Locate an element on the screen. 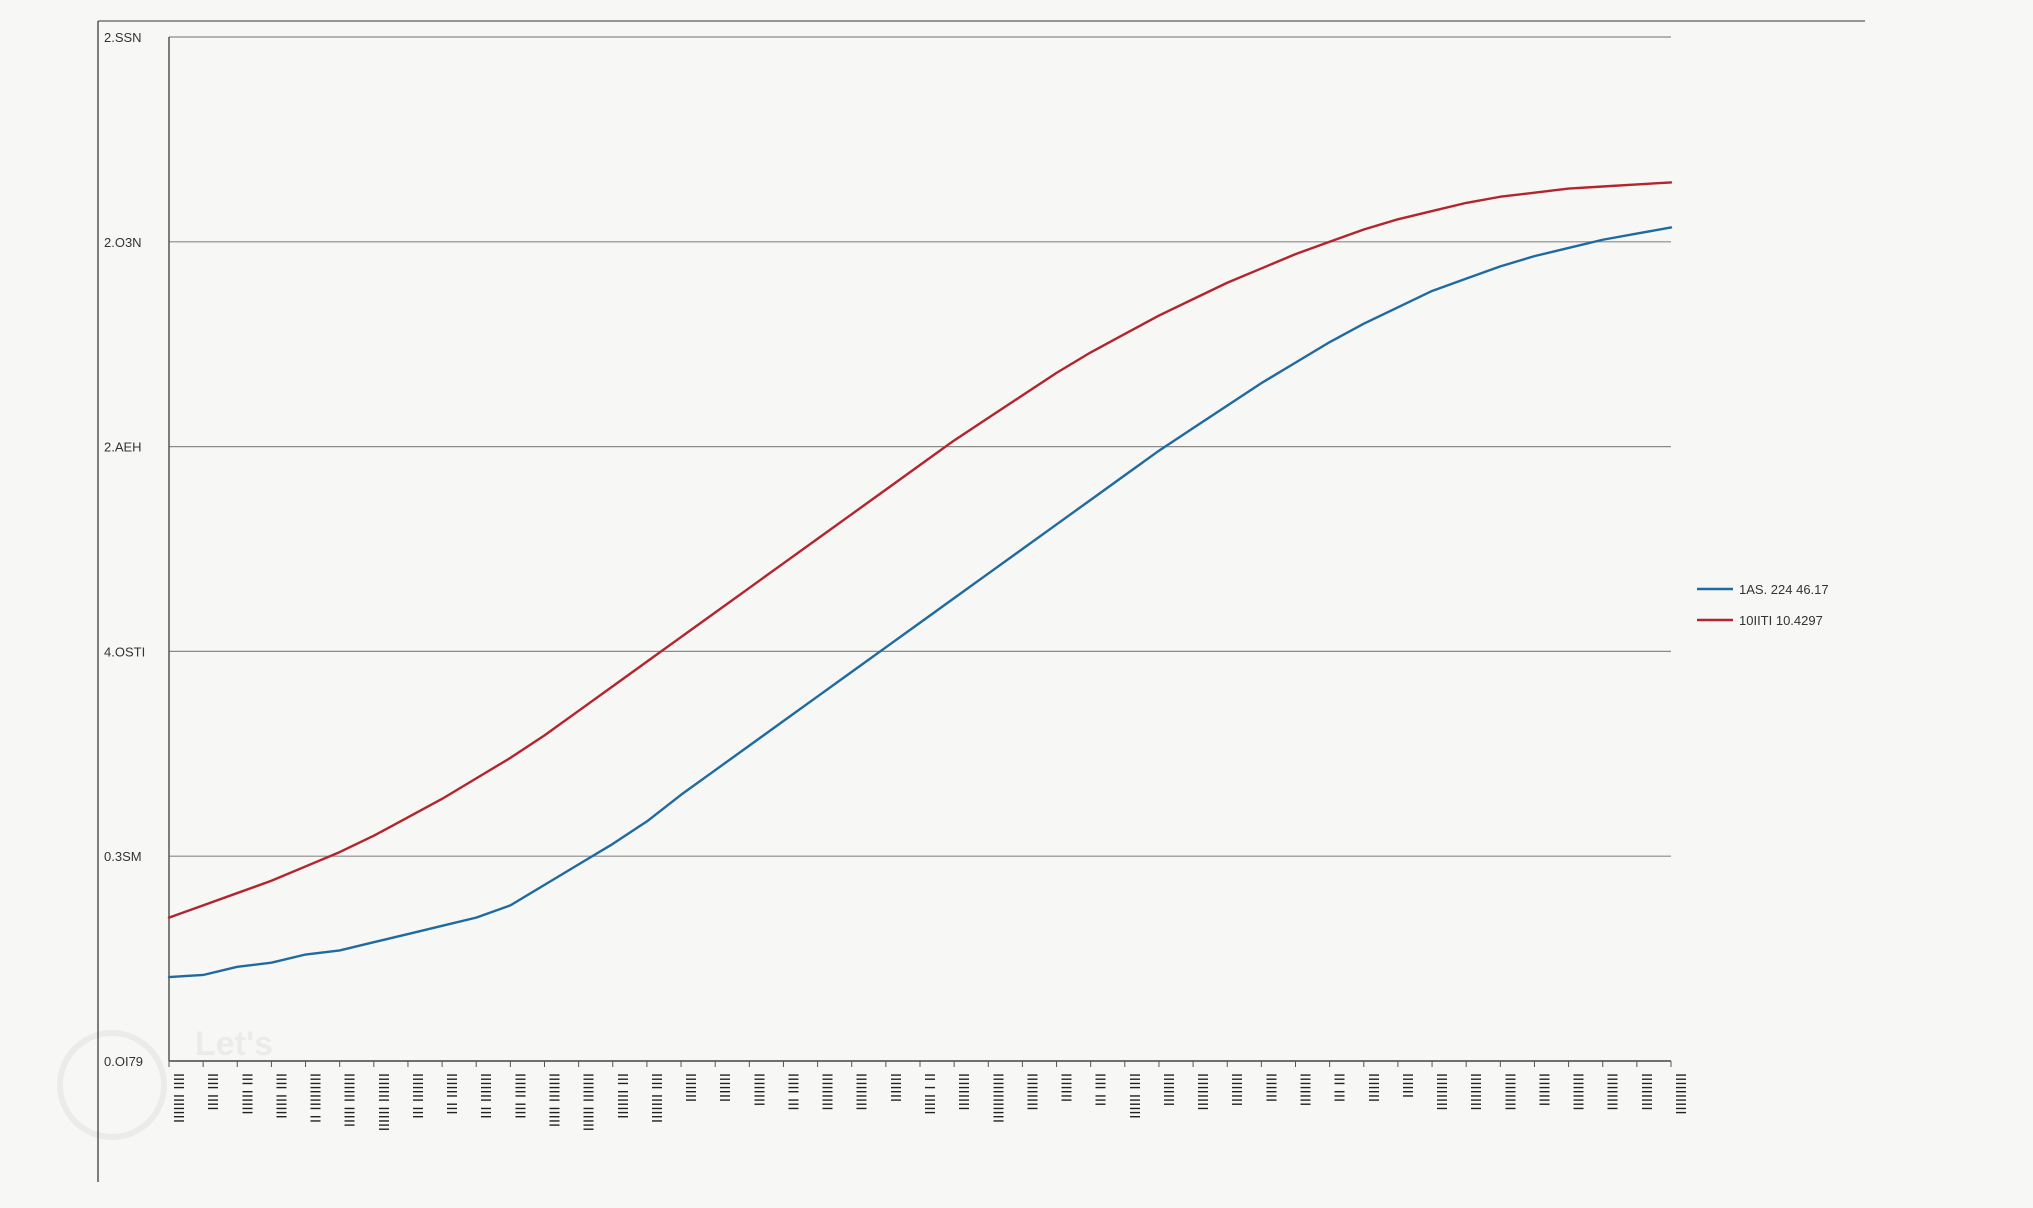  y-tick-label: 2.O3N is located at coordinates (123, 242).